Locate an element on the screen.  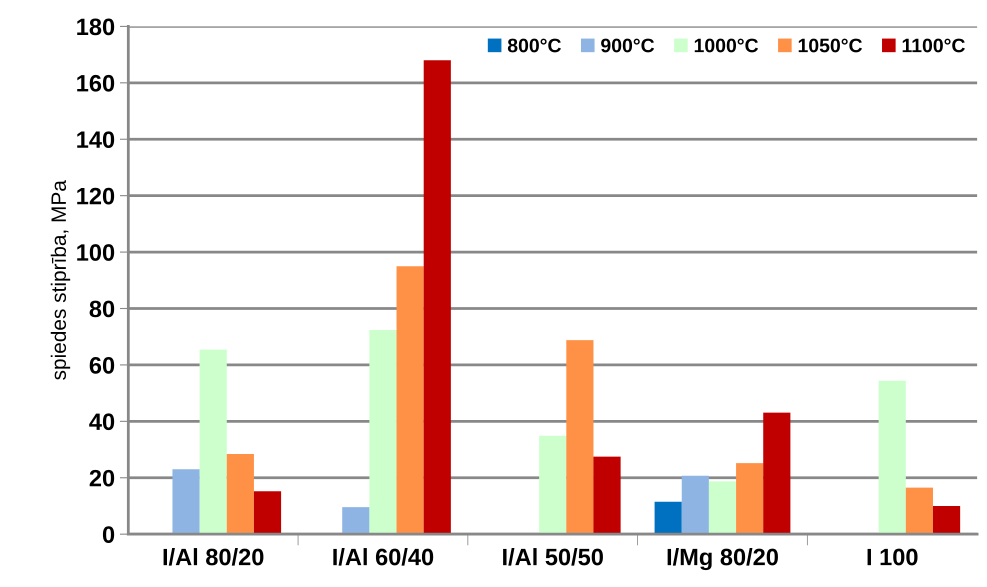
legend-label: 800°C is located at coordinates (534, 45).